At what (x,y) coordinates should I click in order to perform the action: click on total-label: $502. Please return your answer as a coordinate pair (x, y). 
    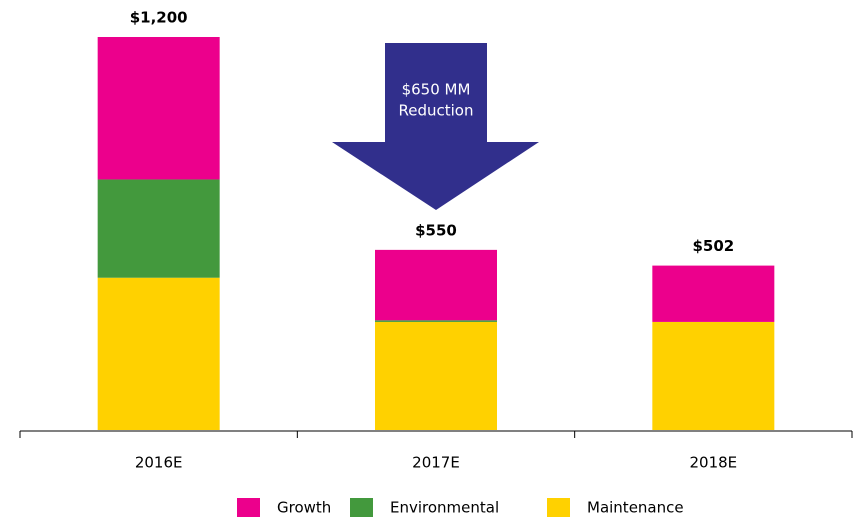
    Looking at the image, I should click on (713, 246).